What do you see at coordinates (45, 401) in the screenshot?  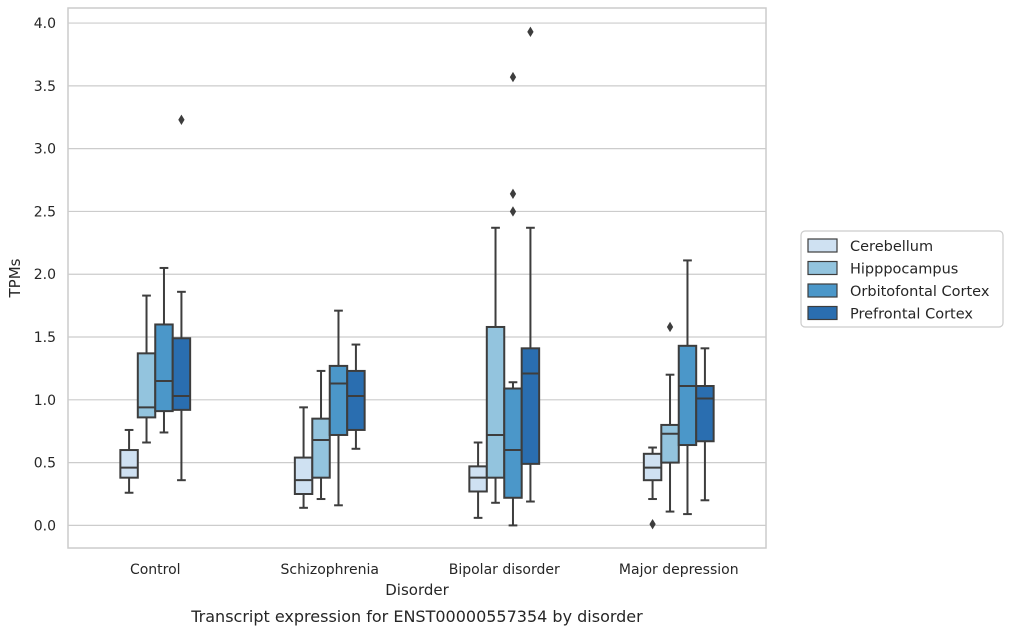 I see `y-tick-label: 1.0` at bounding box center [45, 401].